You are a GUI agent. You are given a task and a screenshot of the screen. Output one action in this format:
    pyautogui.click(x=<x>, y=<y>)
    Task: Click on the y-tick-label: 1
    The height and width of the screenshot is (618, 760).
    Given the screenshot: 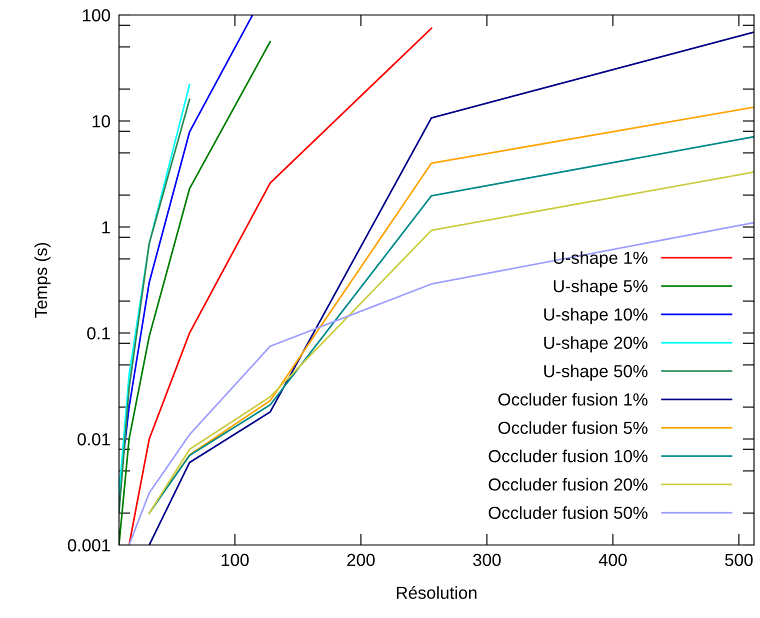 What is the action you would take?
    pyautogui.click(x=106, y=227)
    